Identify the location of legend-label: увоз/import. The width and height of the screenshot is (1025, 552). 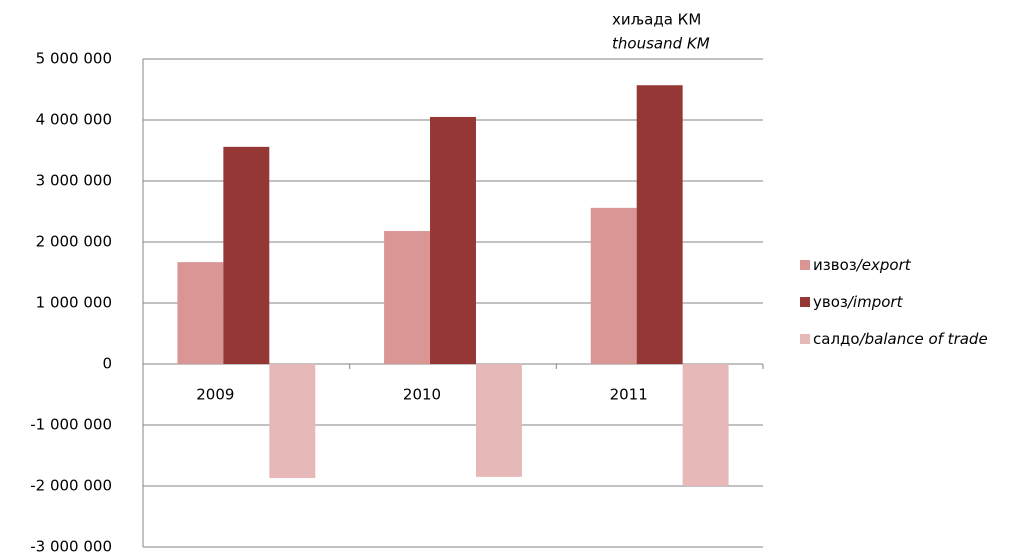
(858, 302).